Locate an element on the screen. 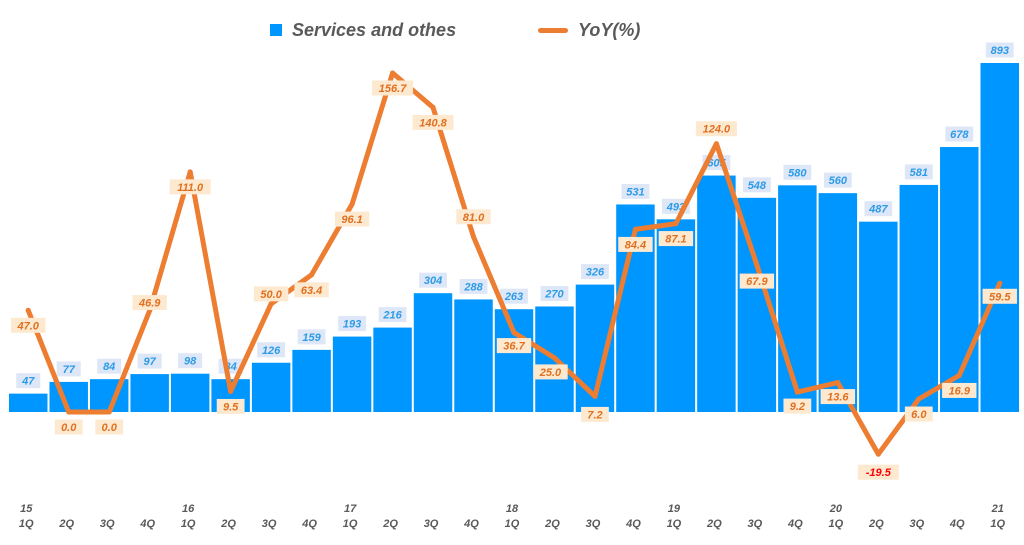 The image size is (1024, 545). svg-text: 263 is located at coordinates (513, 297).